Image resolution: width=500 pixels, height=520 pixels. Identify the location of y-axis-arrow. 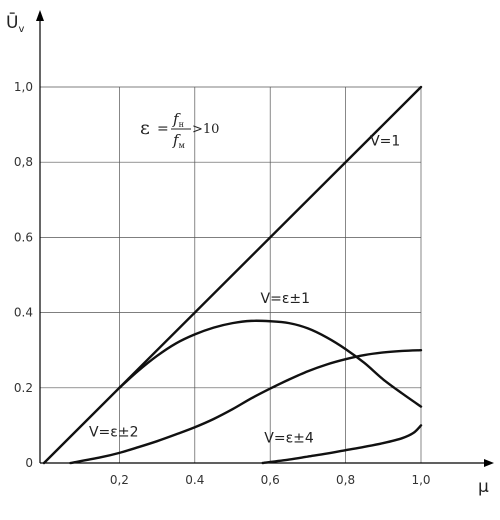
(40, 15).